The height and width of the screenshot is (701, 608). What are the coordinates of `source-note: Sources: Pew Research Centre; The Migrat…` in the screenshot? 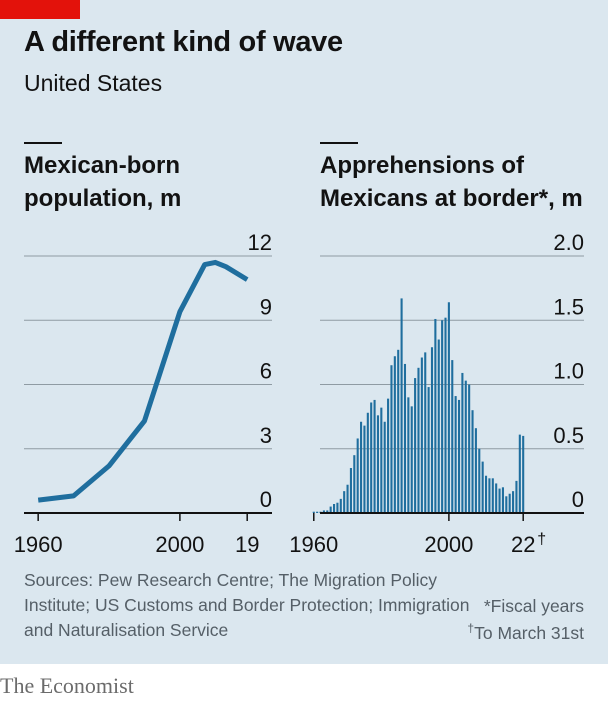 It's located at (247, 605).